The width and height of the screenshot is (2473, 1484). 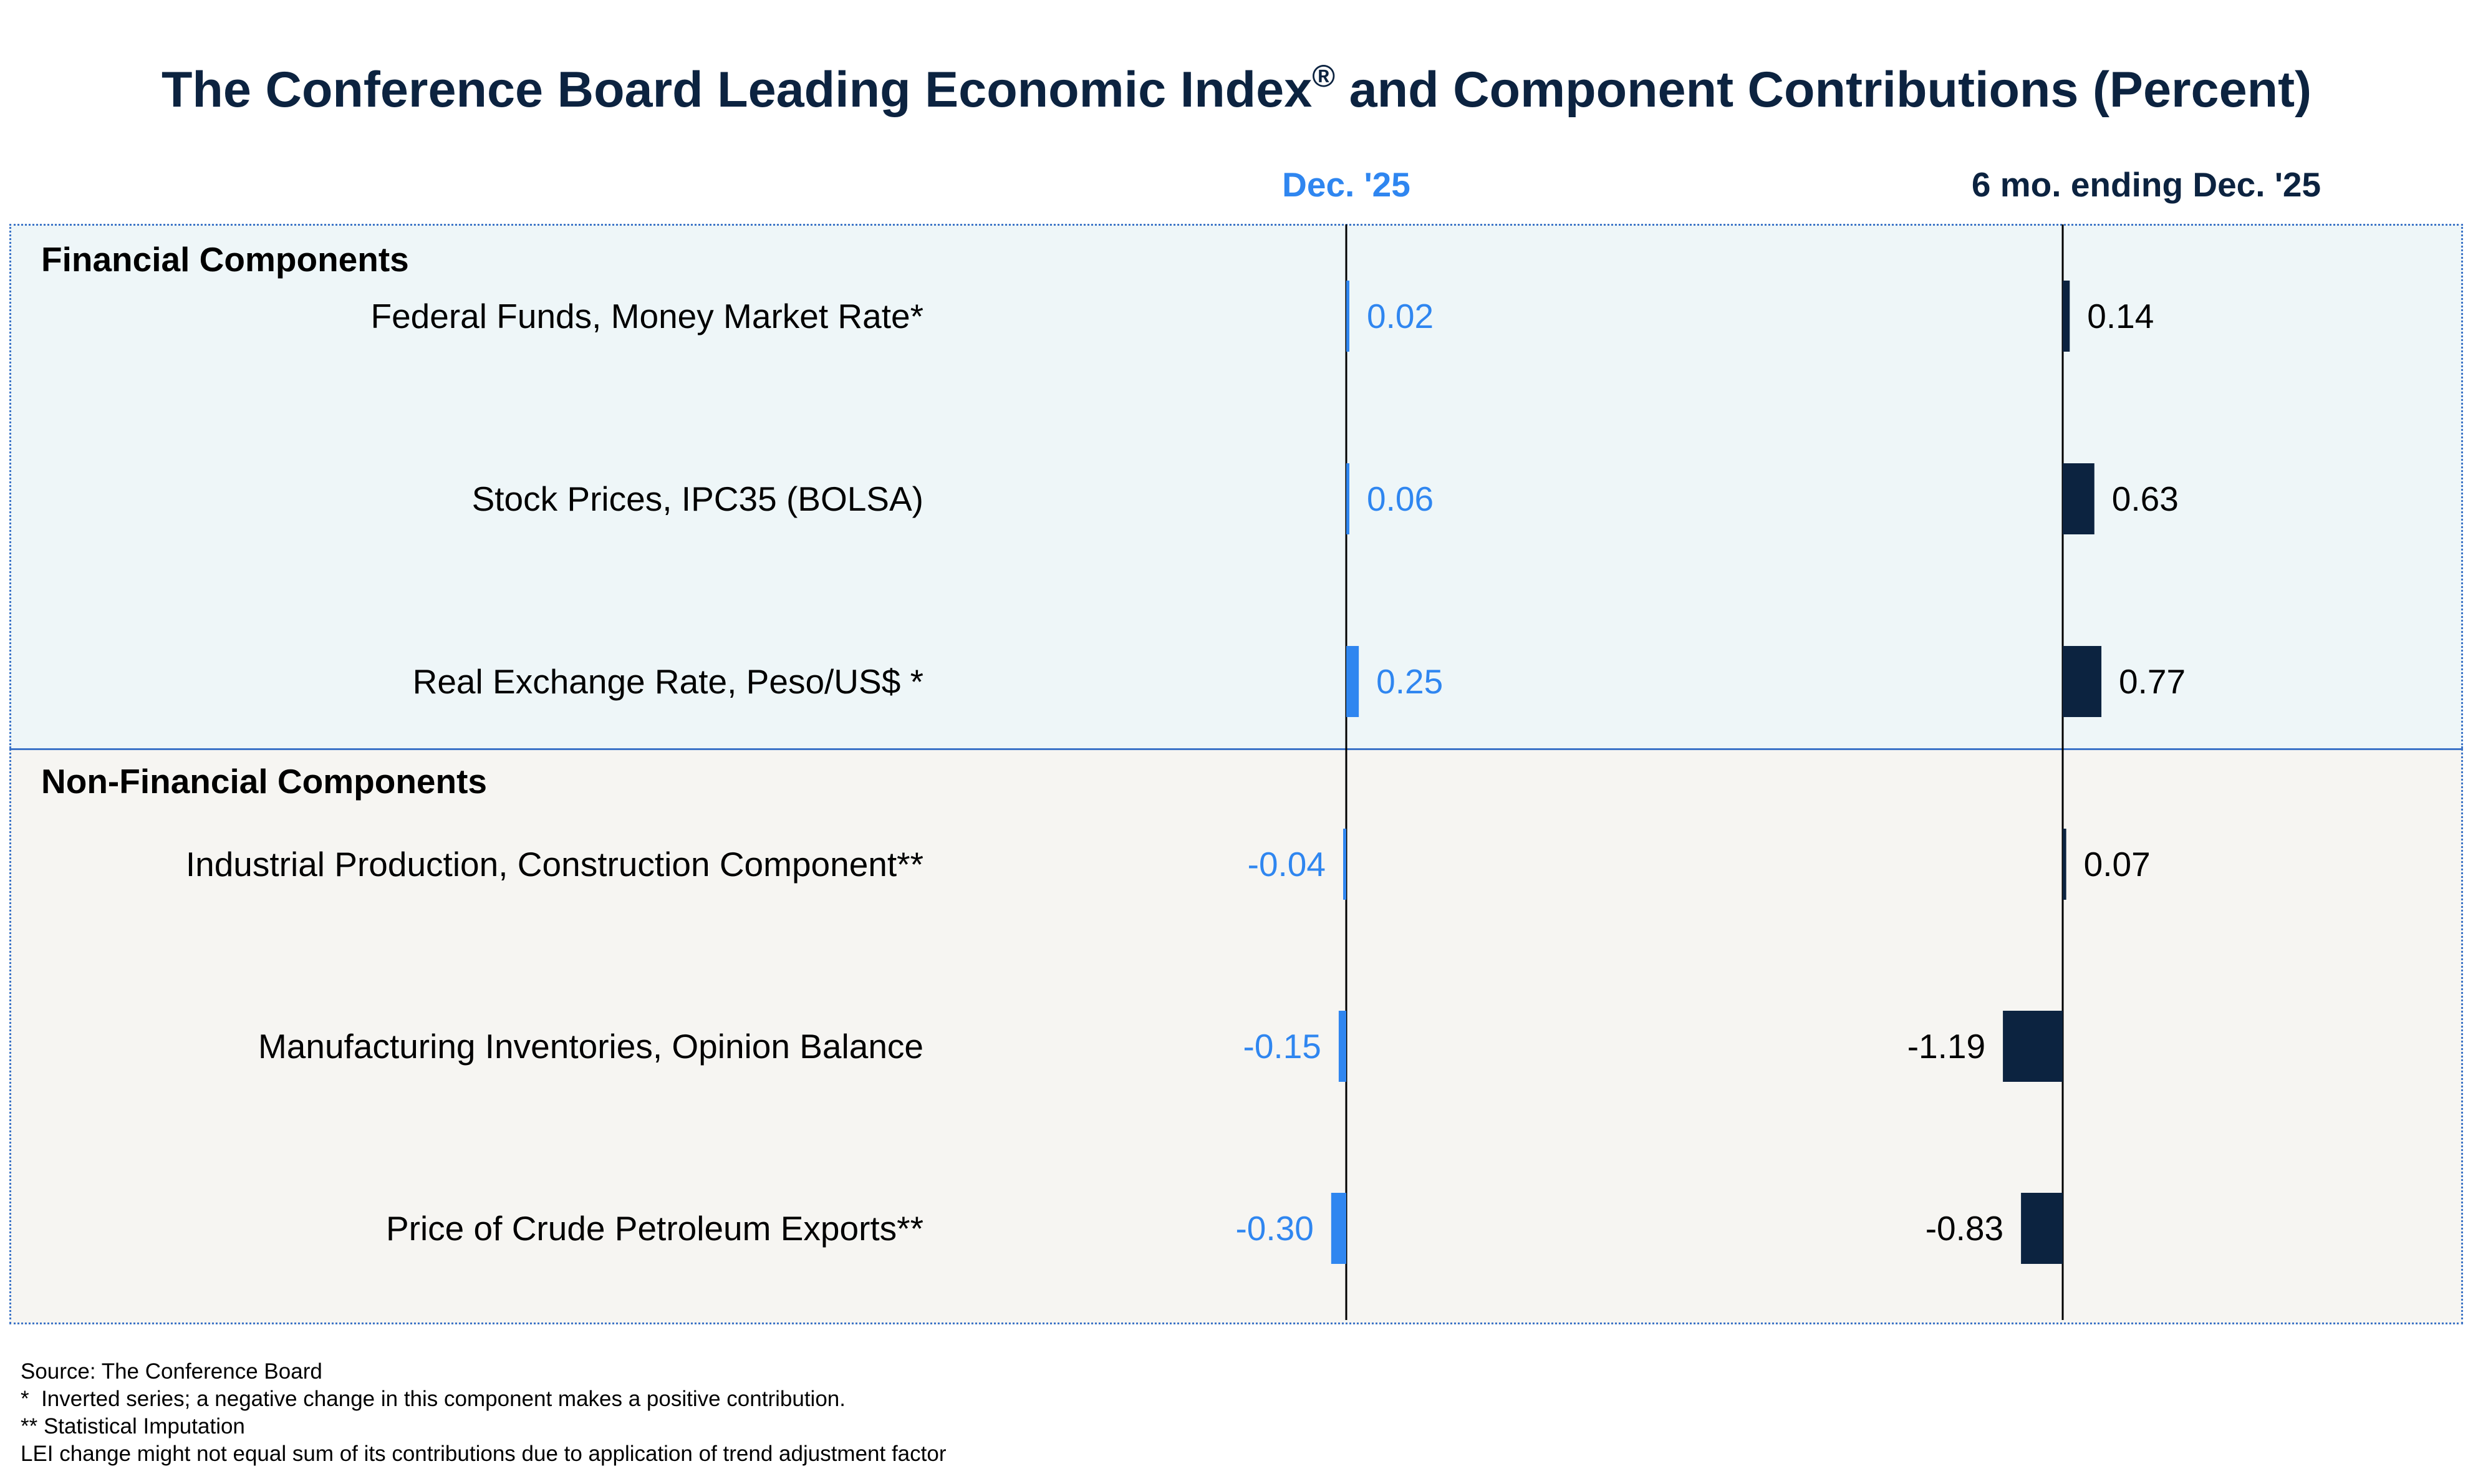 I want to click on imputation-note: ** Statistical Imputation, so click(x=133, y=1426).